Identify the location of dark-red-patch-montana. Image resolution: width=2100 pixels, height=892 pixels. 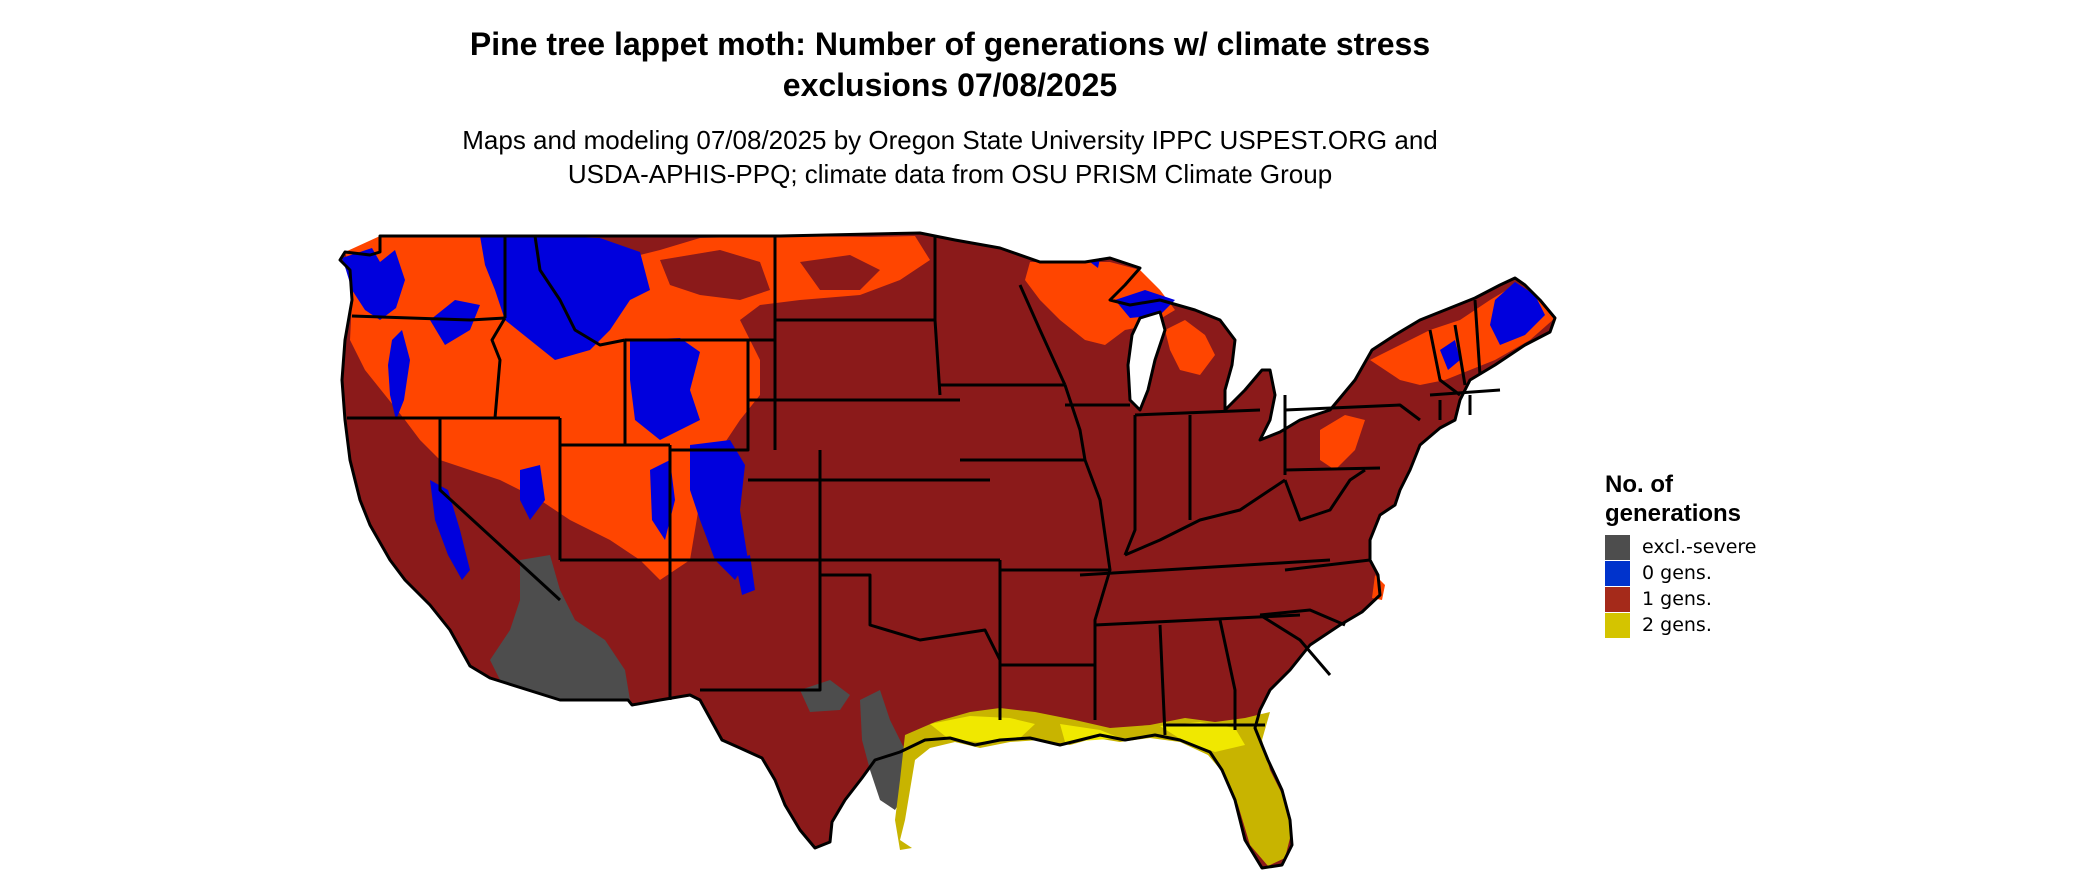
(715, 275).